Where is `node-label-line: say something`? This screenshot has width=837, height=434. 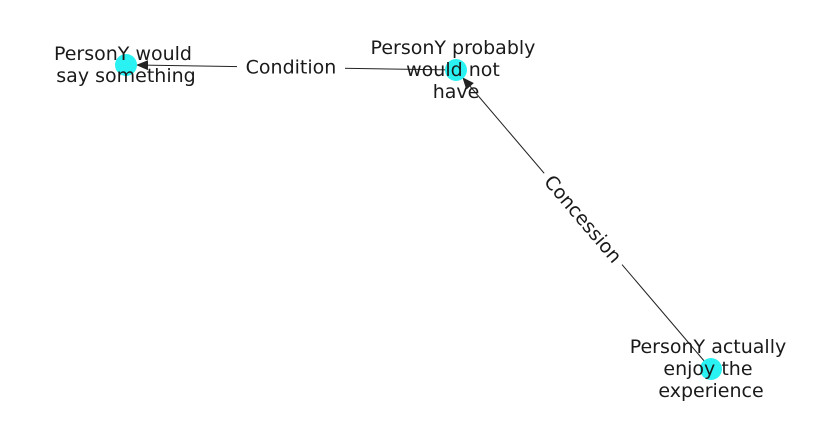
node-label-line: say something is located at coordinates (125, 76).